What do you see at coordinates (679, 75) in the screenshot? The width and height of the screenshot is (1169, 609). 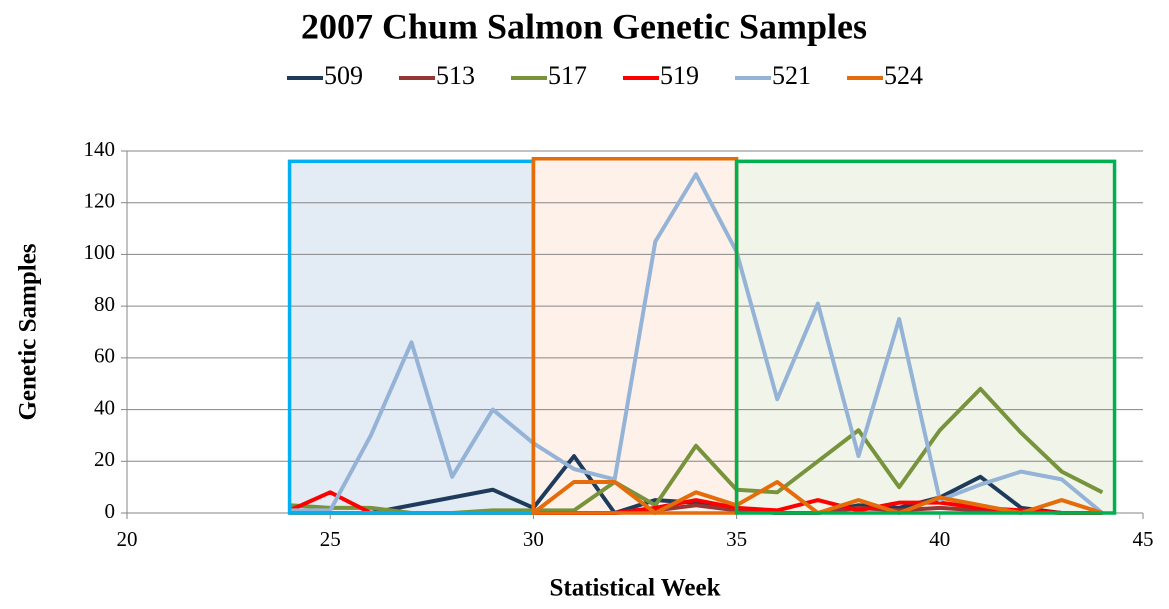 I see `legend-label: 519` at bounding box center [679, 75].